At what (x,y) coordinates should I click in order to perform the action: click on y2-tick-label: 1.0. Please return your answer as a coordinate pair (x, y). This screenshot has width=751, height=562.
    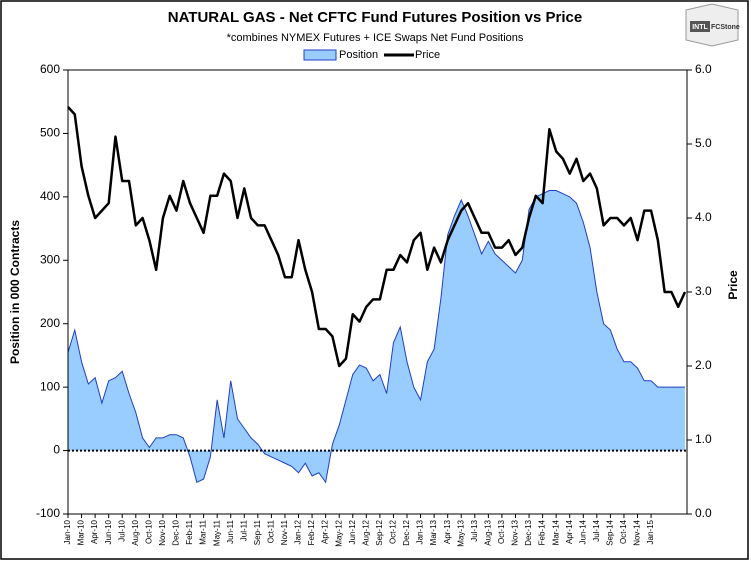
    Looking at the image, I should click on (703, 439).